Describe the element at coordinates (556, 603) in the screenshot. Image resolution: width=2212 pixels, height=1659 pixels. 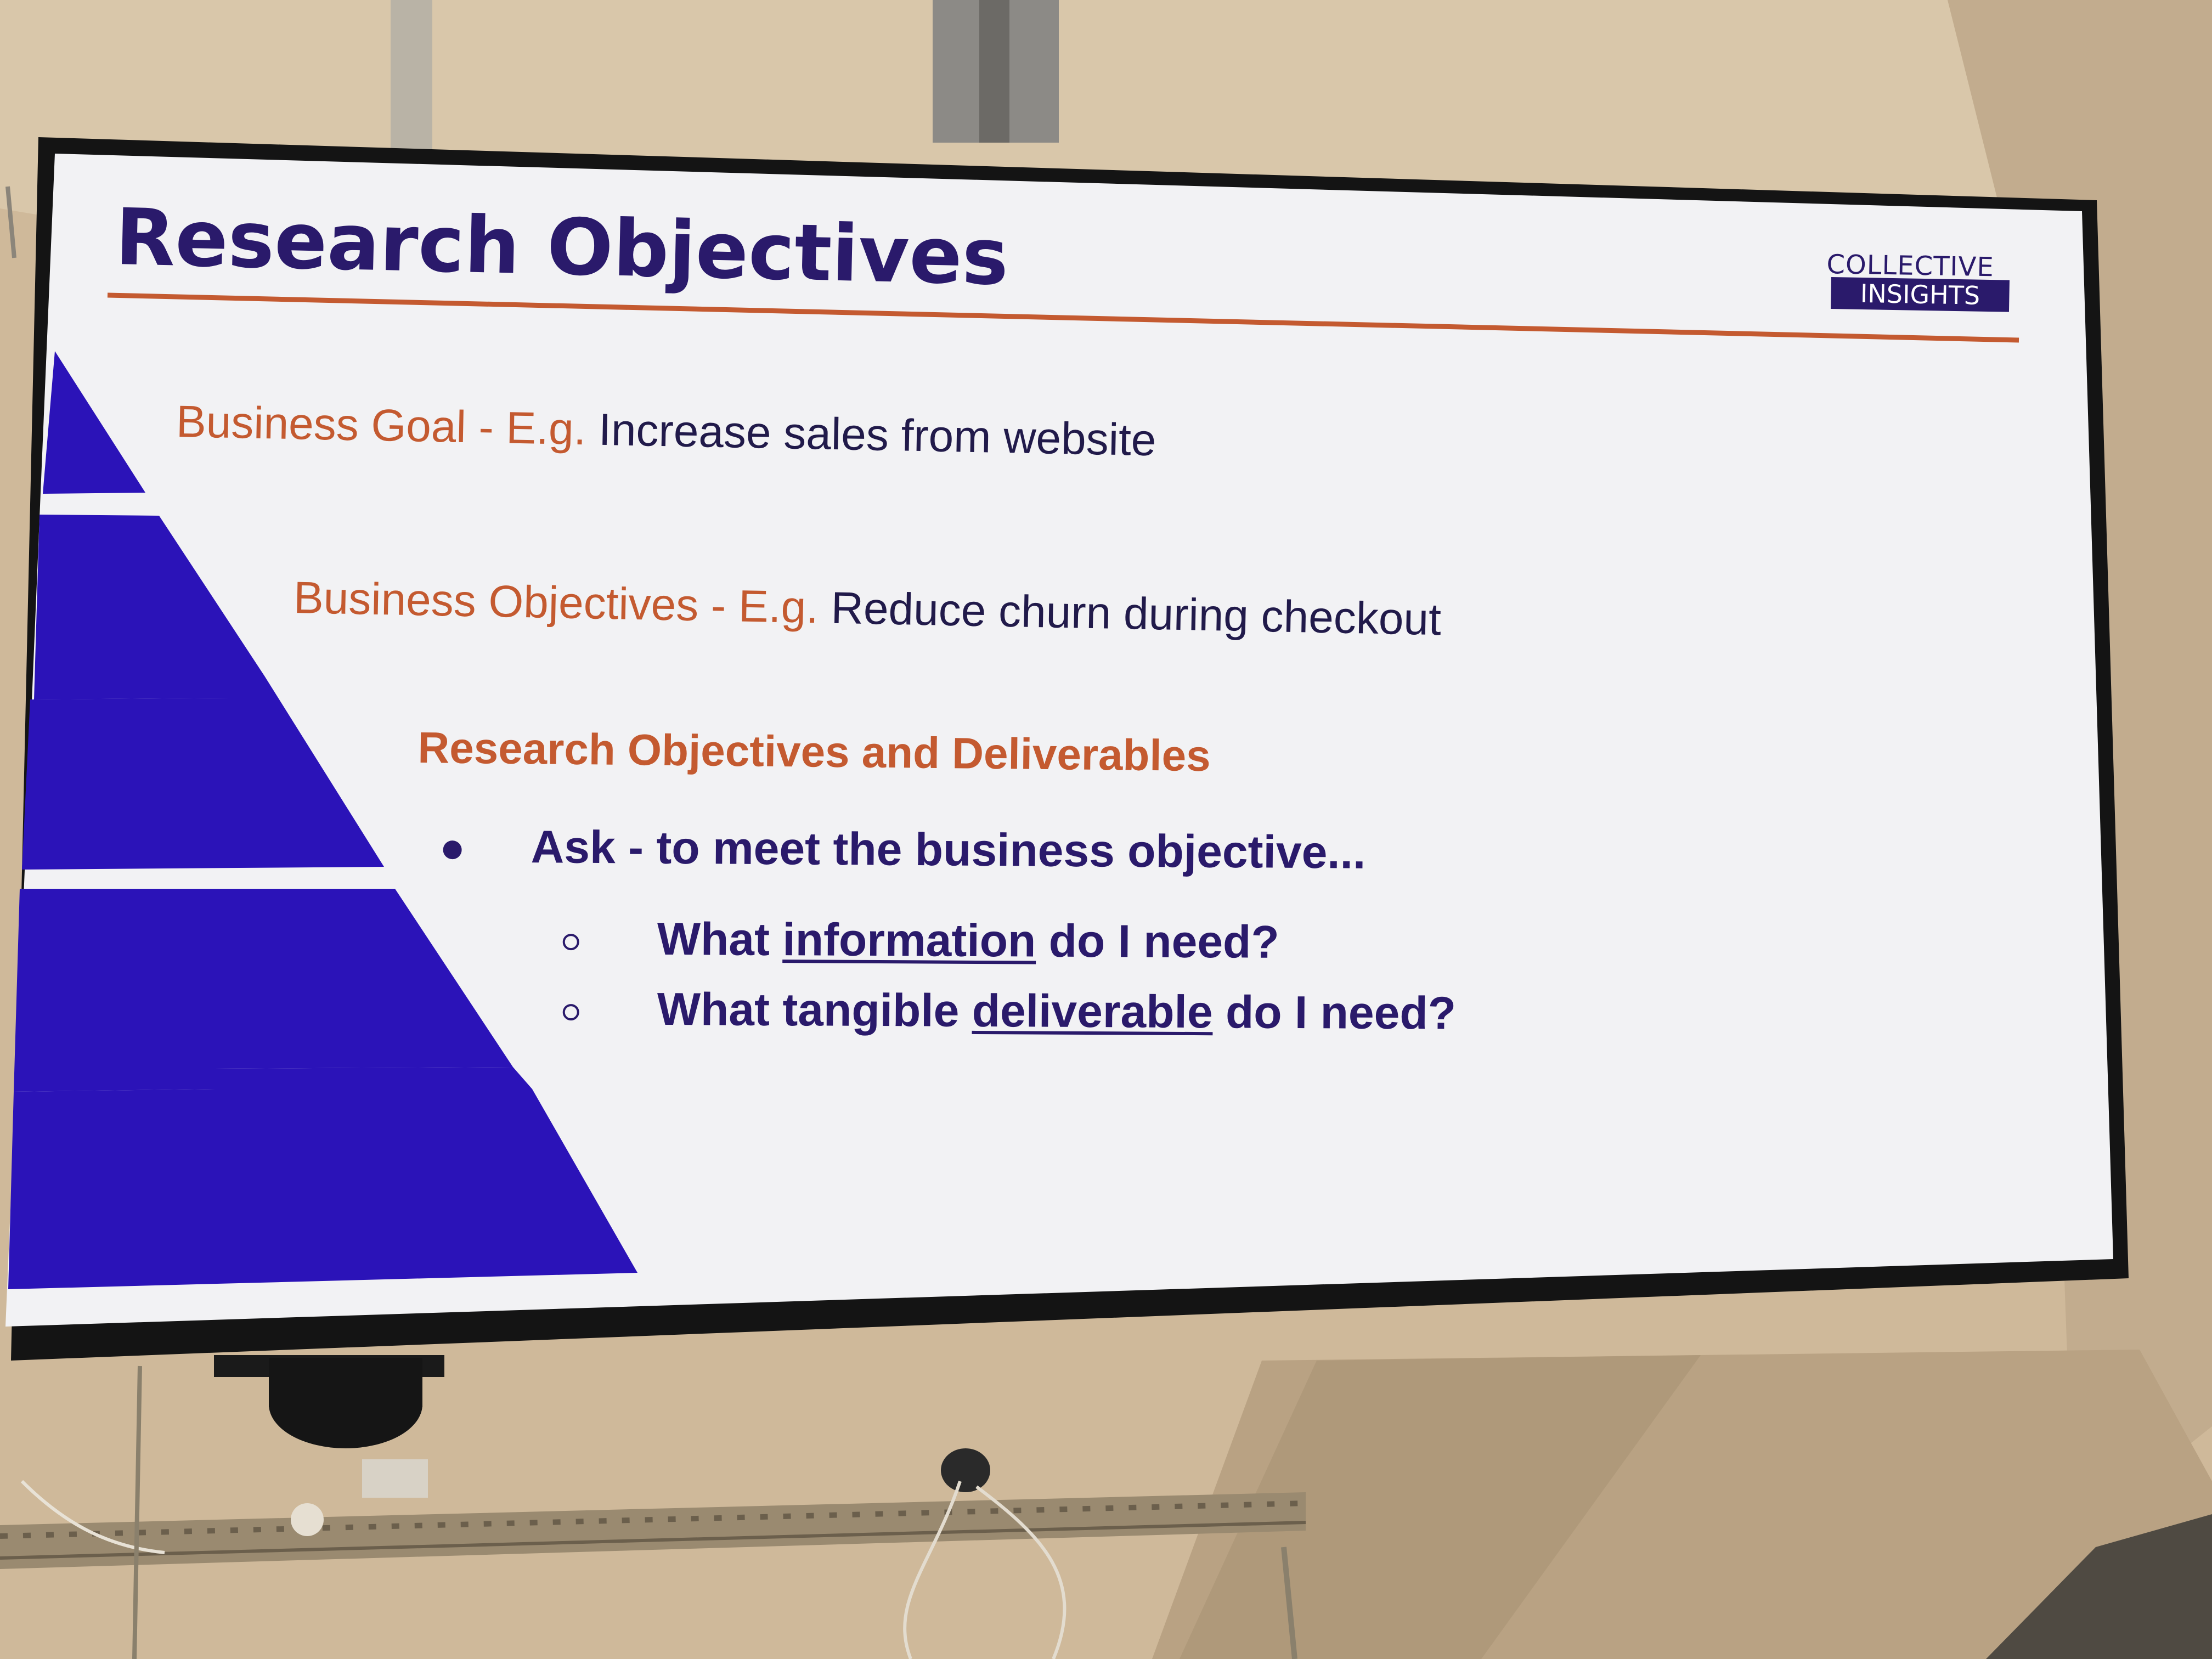
I see `business-objectives-label: Business Objectives - E.g.` at that location.